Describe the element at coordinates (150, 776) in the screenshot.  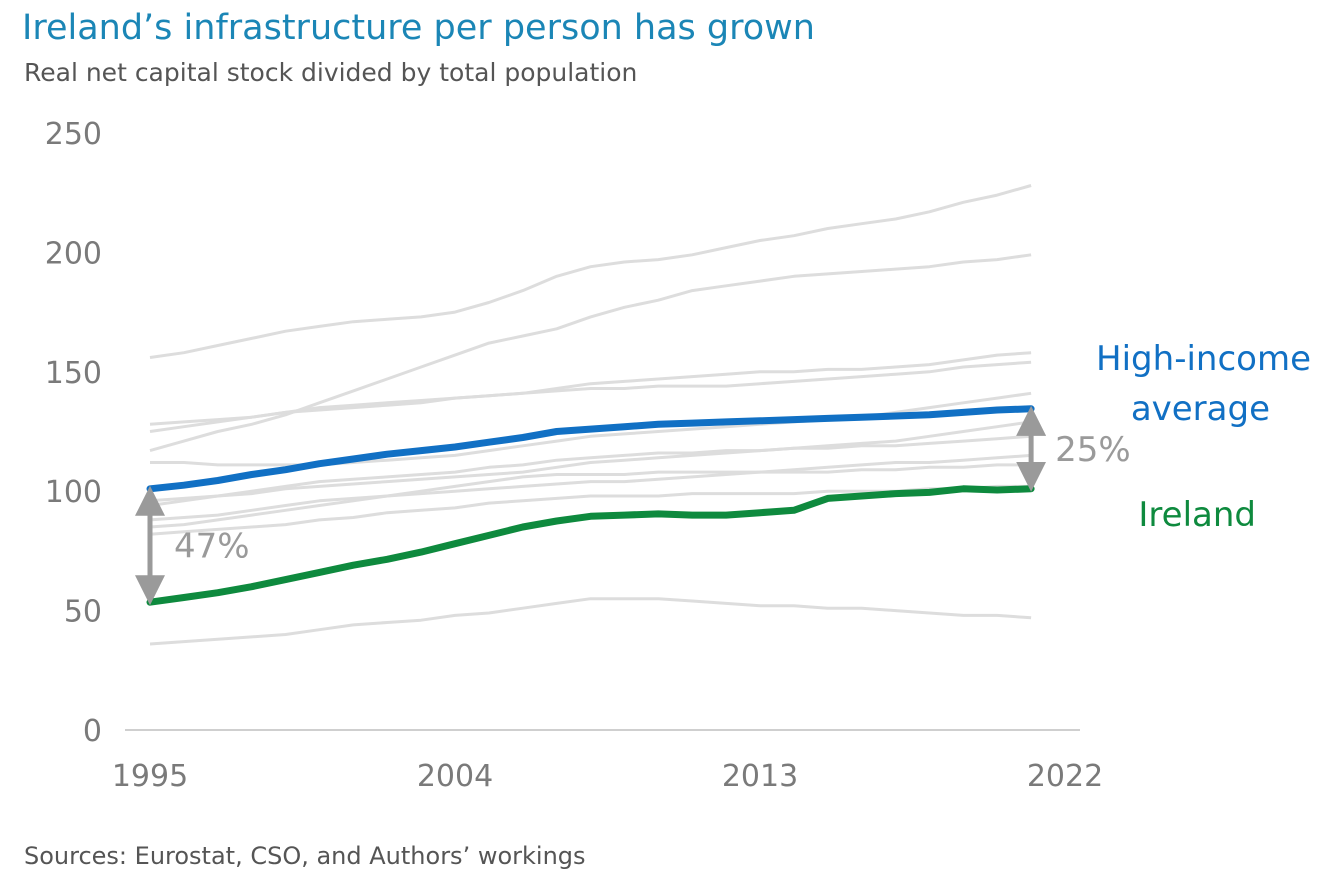
I see `x-tick-label: 1995` at that location.